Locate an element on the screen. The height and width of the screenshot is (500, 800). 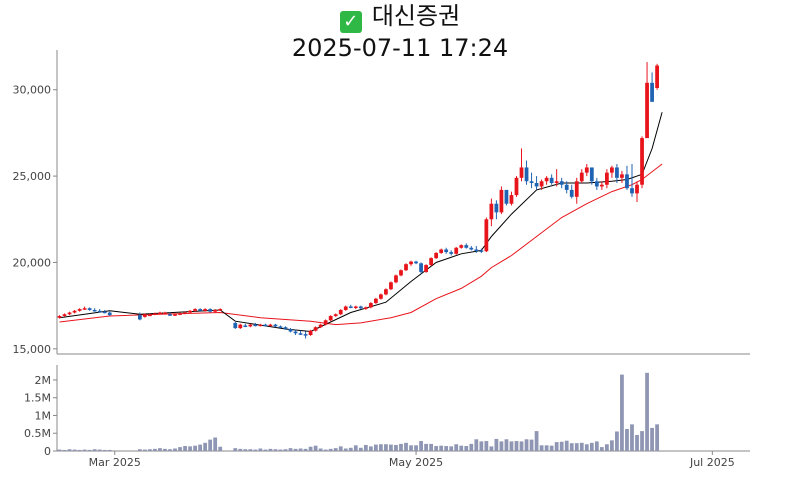
x-tick-label: Jul 2025 is located at coordinates (712, 462).